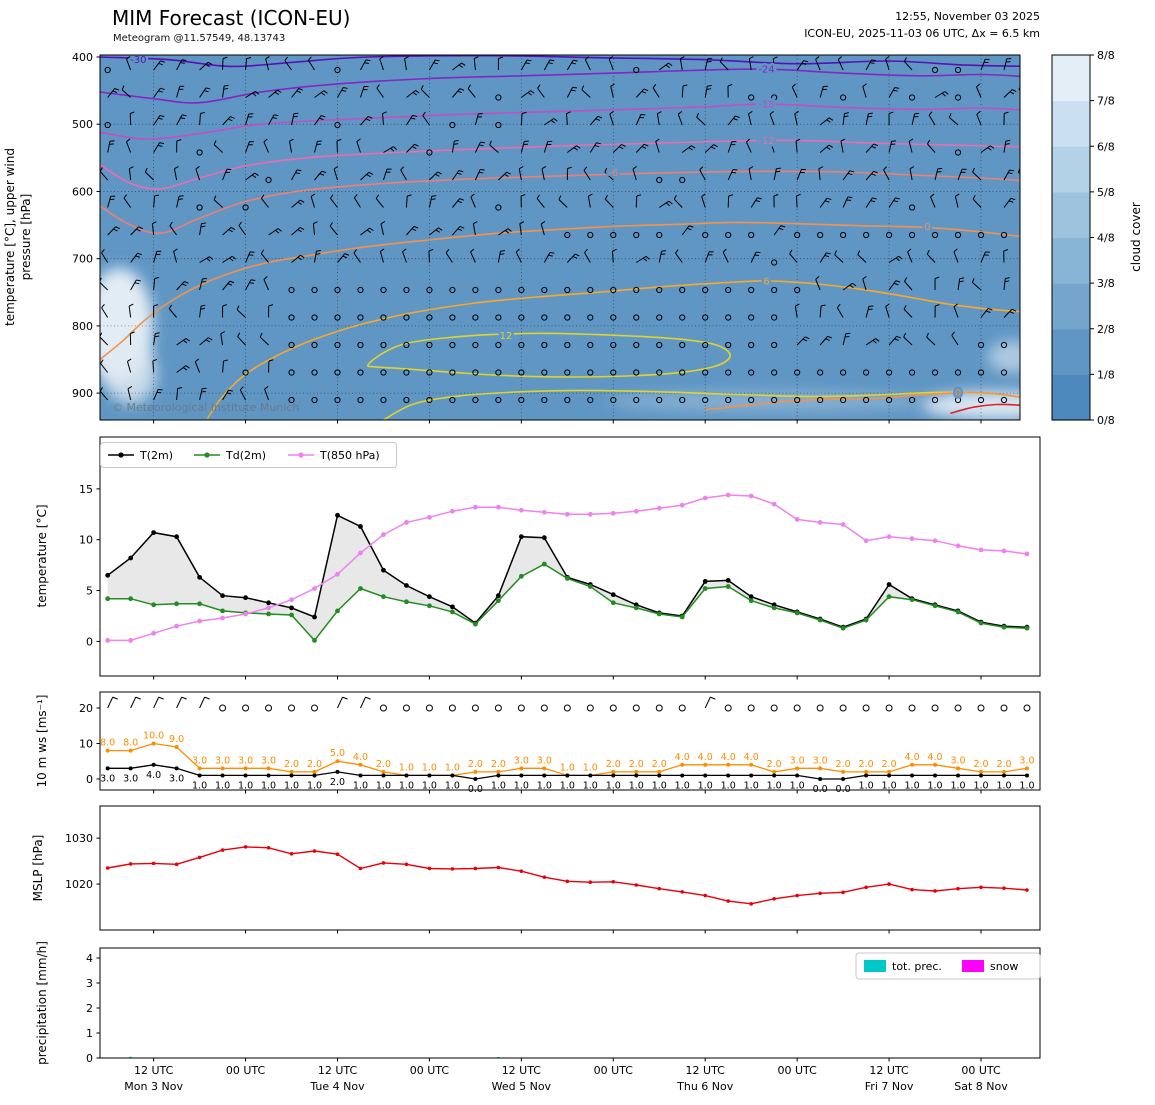 The image size is (1155, 1105). Describe the element at coordinates (156, 455) in the screenshot. I see `svg-text: T(2m)` at that location.